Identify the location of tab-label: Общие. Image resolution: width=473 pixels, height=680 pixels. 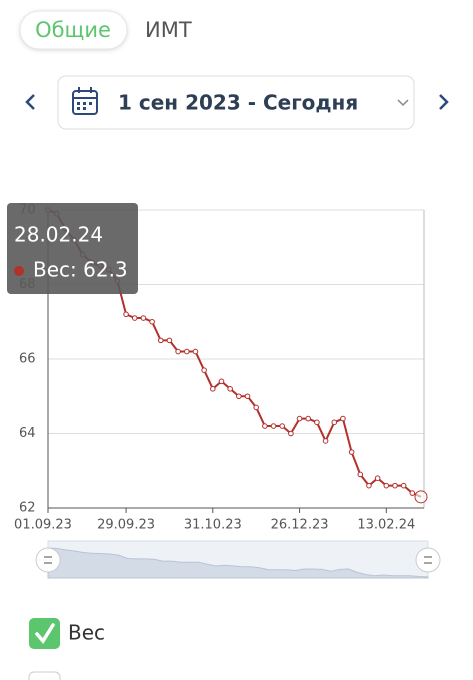
(73, 30).